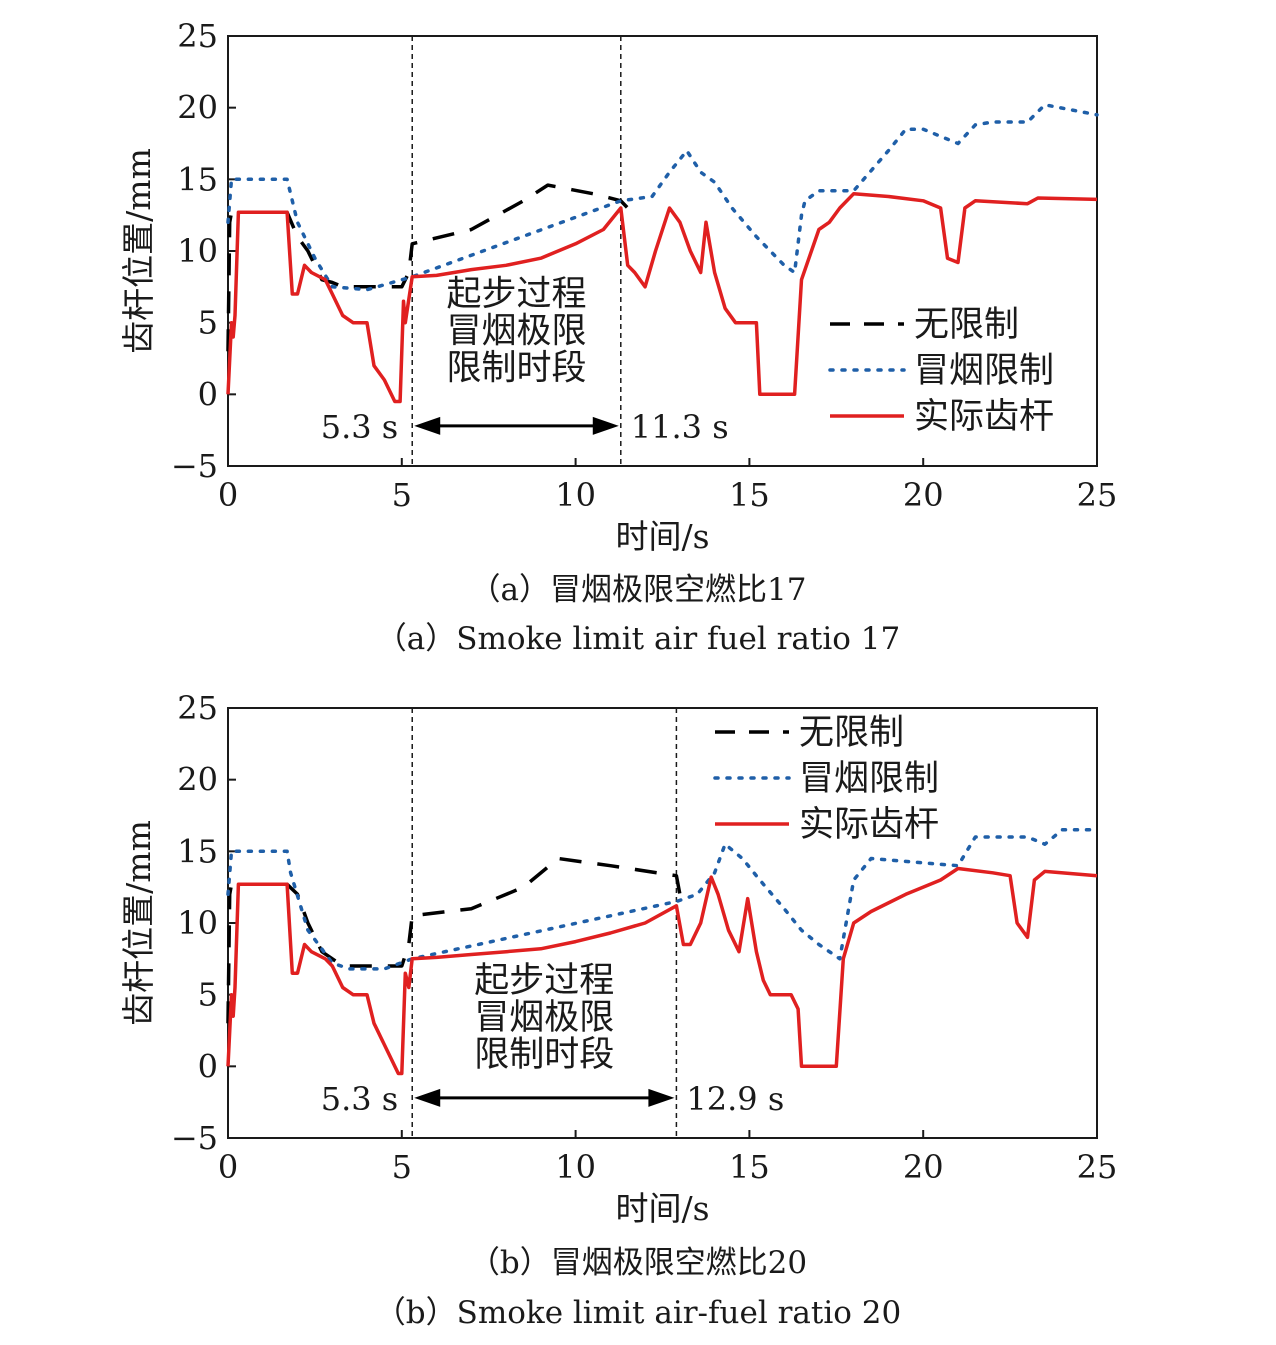 The width and height of the screenshot is (1276, 1345). What do you see at coordinates (680, 427) in the screenshot?
I see `time-marker-label: 11.3 s` at bounding box center [680, 427].